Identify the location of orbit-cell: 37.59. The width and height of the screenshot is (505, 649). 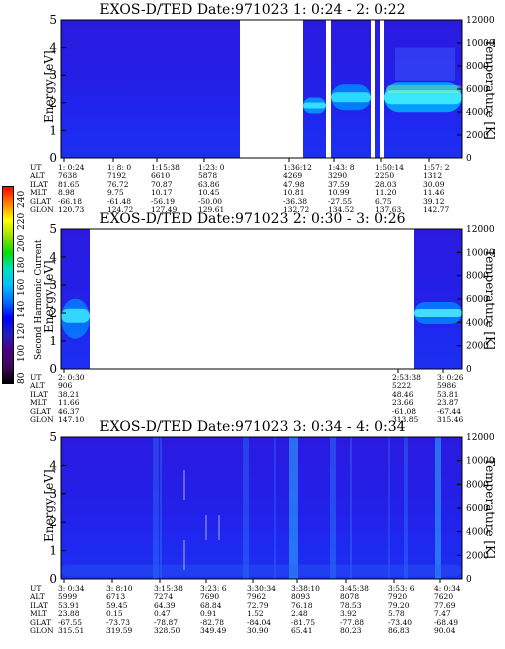
(339, 184).